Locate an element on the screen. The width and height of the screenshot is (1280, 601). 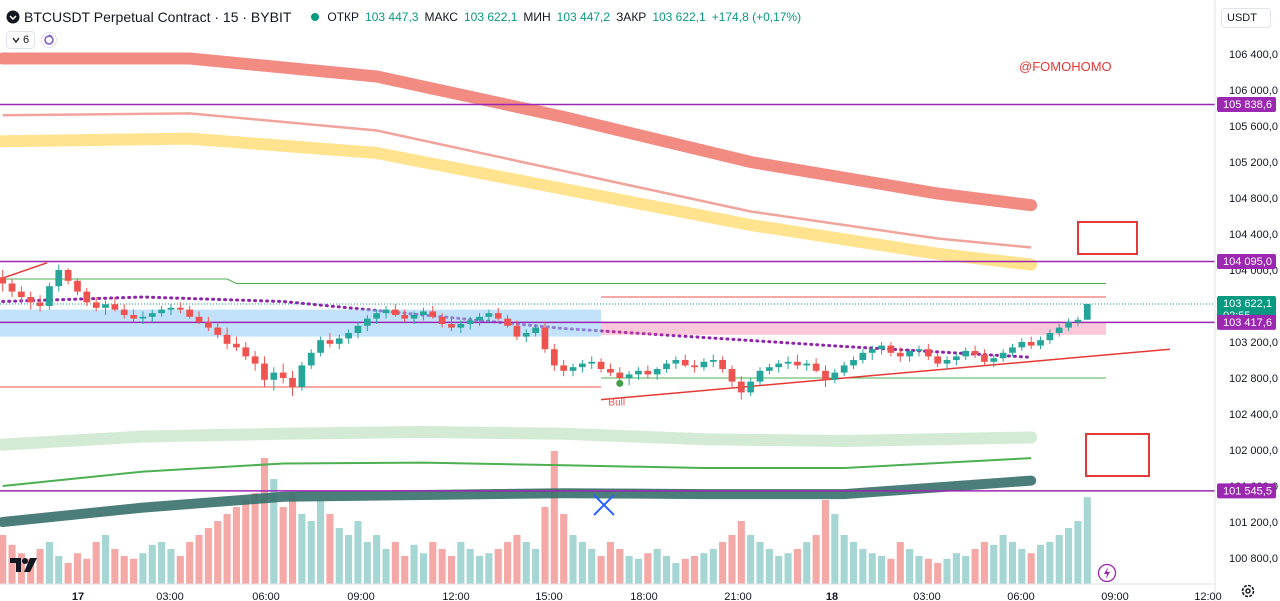
highlight-box-upper is located at coordinates (1107, 238).